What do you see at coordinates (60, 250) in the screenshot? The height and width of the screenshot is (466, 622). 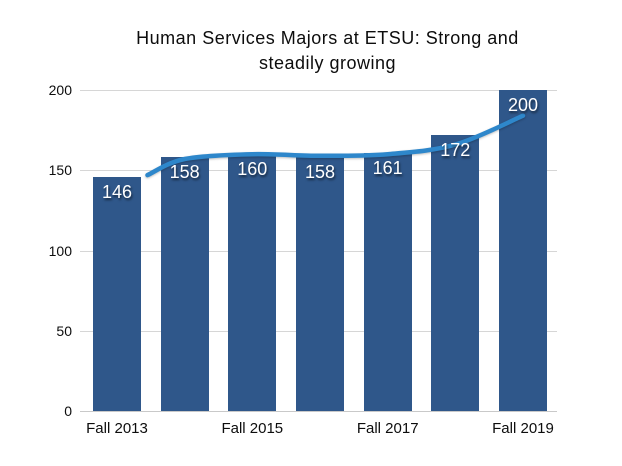 I see `y-axis-tick-label-100: 100` at bounding box center [60, 250].